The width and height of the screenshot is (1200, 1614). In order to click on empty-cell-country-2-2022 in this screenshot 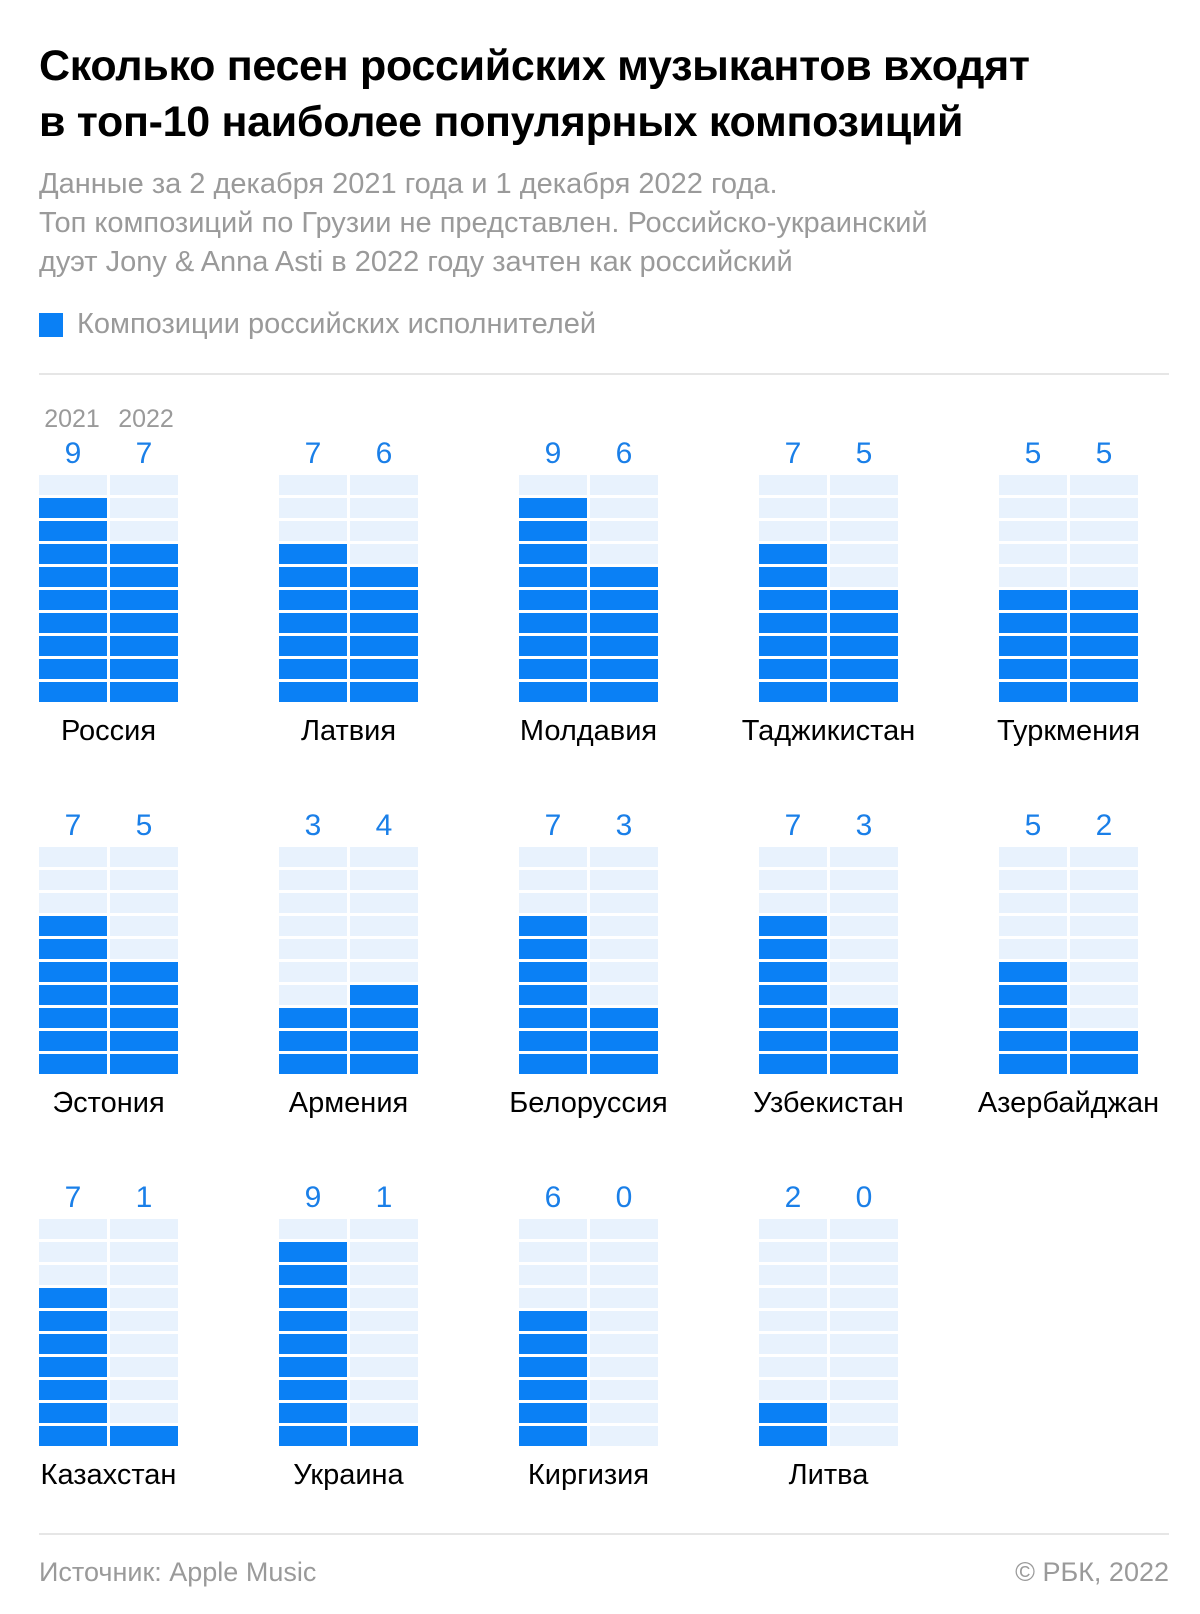, I will do `click(624, 554)`.